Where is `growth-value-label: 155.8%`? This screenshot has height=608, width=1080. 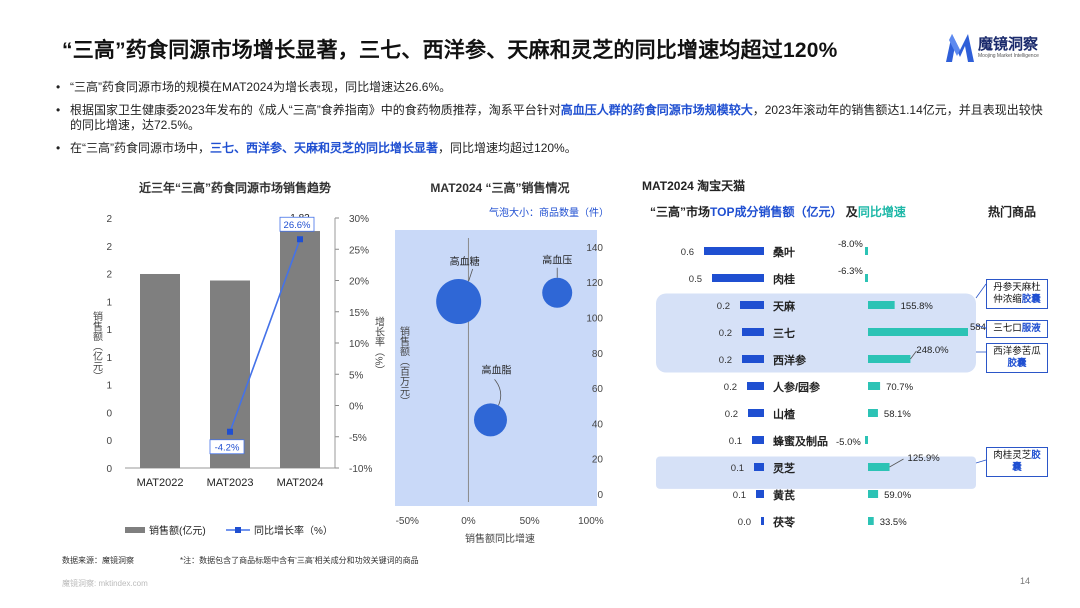 growth-value-label: 155.8% is located at coordinates (917, 306).